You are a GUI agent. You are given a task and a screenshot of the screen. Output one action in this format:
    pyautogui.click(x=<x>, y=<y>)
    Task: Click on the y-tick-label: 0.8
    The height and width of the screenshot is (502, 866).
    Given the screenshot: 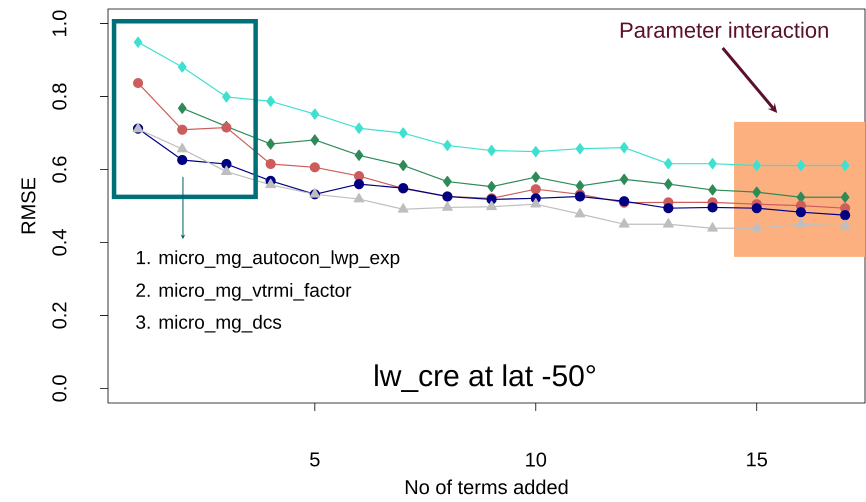 What is the action you would take?
    pyautogui.click(x=59, y=97)
    